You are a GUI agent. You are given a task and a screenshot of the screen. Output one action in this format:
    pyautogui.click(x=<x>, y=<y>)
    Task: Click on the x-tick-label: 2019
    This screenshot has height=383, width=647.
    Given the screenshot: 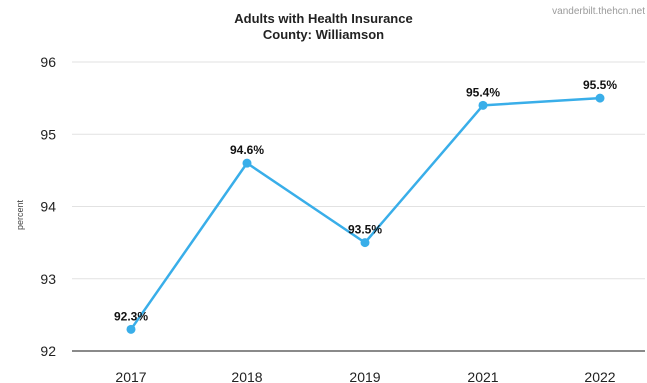 What is the action you would take?
    pyautogui.click(x=364, y=376)
    